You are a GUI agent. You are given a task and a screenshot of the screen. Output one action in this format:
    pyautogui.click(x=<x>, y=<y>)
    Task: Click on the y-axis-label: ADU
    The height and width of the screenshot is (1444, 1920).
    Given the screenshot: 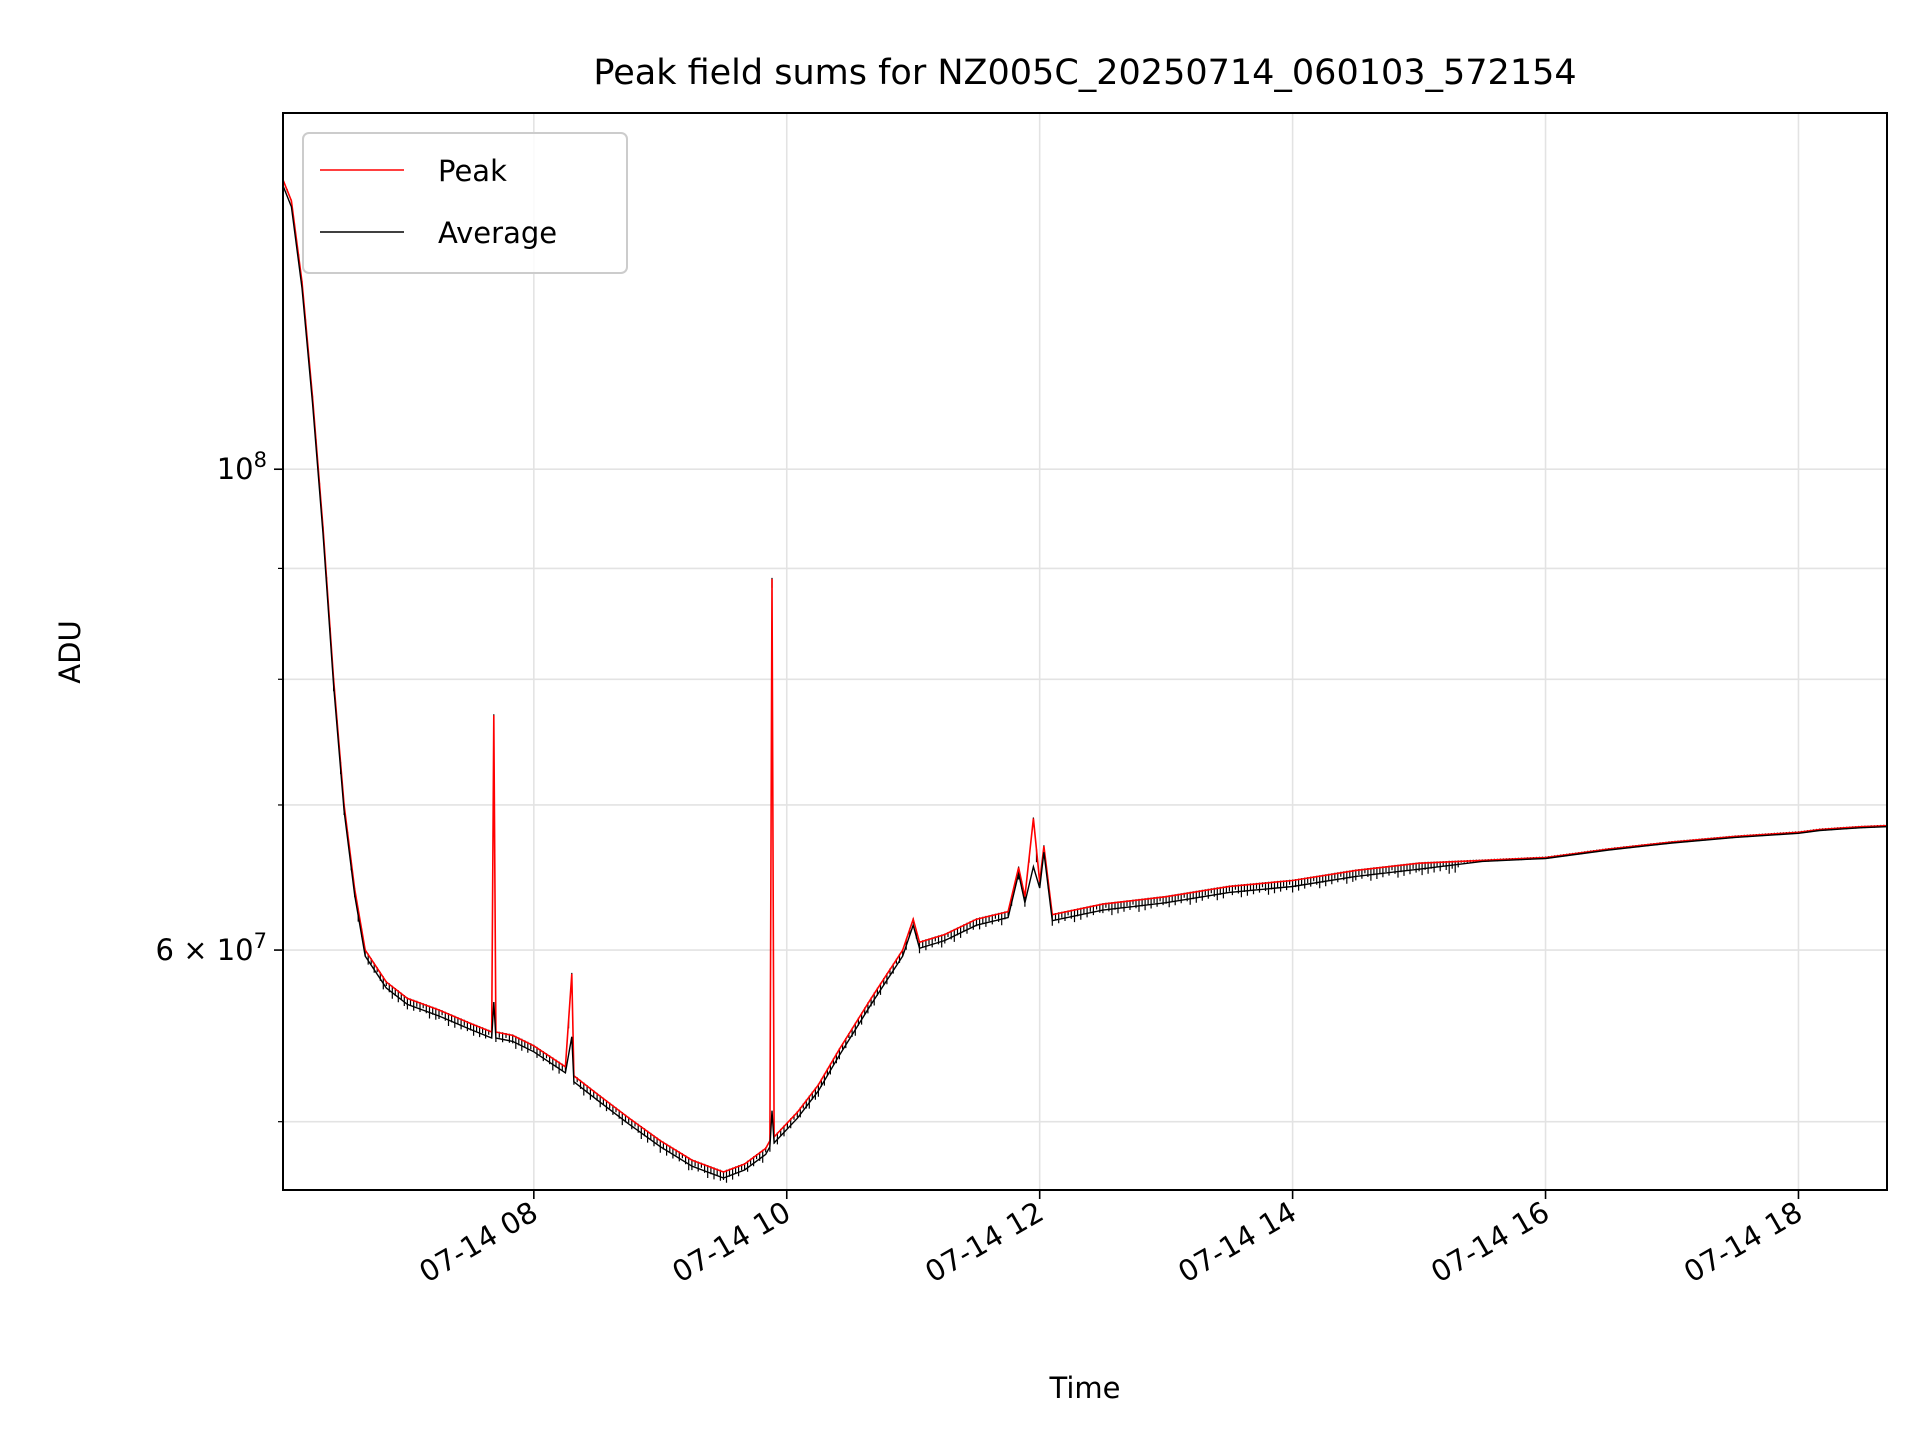 What is the action you would take?
    pyautogui.click(x=70, y=651)
    